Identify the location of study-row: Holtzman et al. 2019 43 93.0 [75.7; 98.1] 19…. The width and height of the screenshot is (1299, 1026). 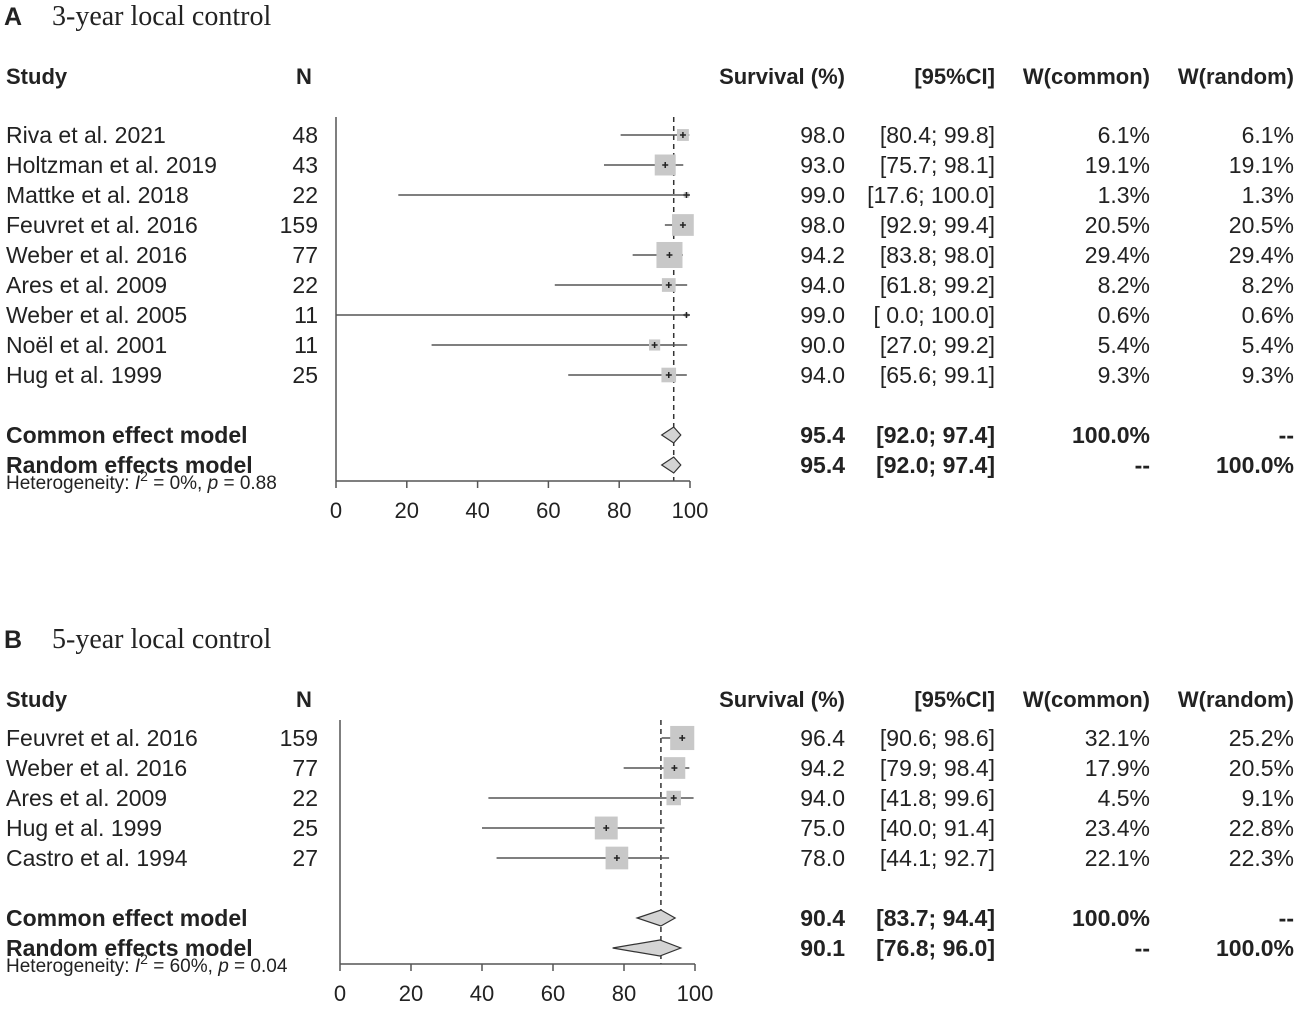
(650, 165).